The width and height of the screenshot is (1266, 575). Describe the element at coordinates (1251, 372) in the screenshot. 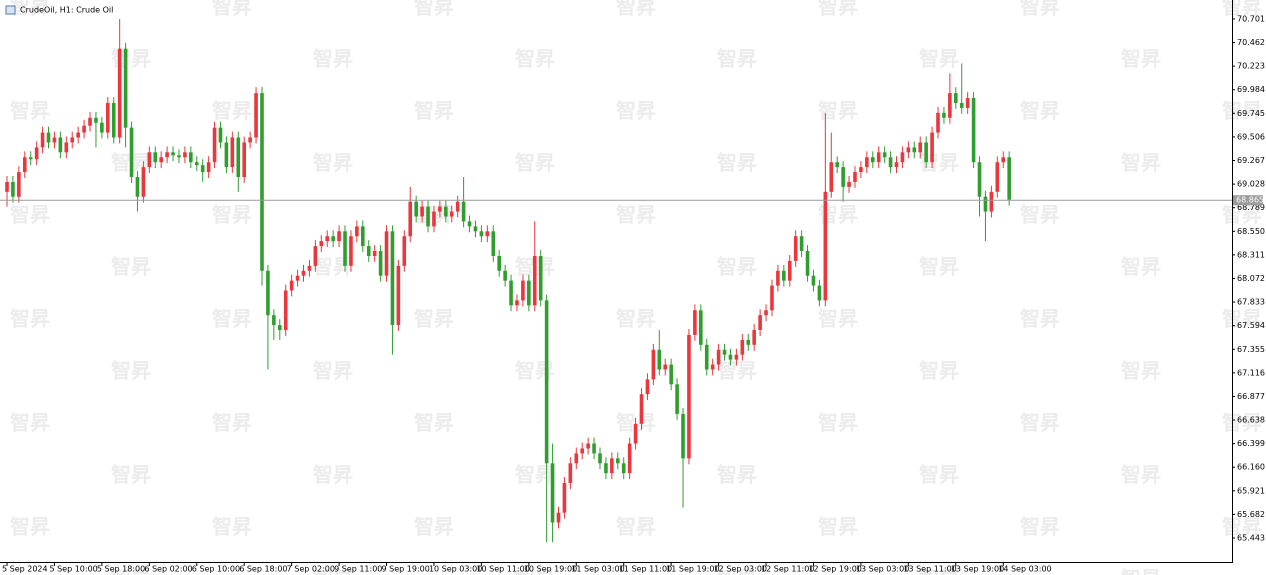

I see `y-tick-label: 67.116` at that location.